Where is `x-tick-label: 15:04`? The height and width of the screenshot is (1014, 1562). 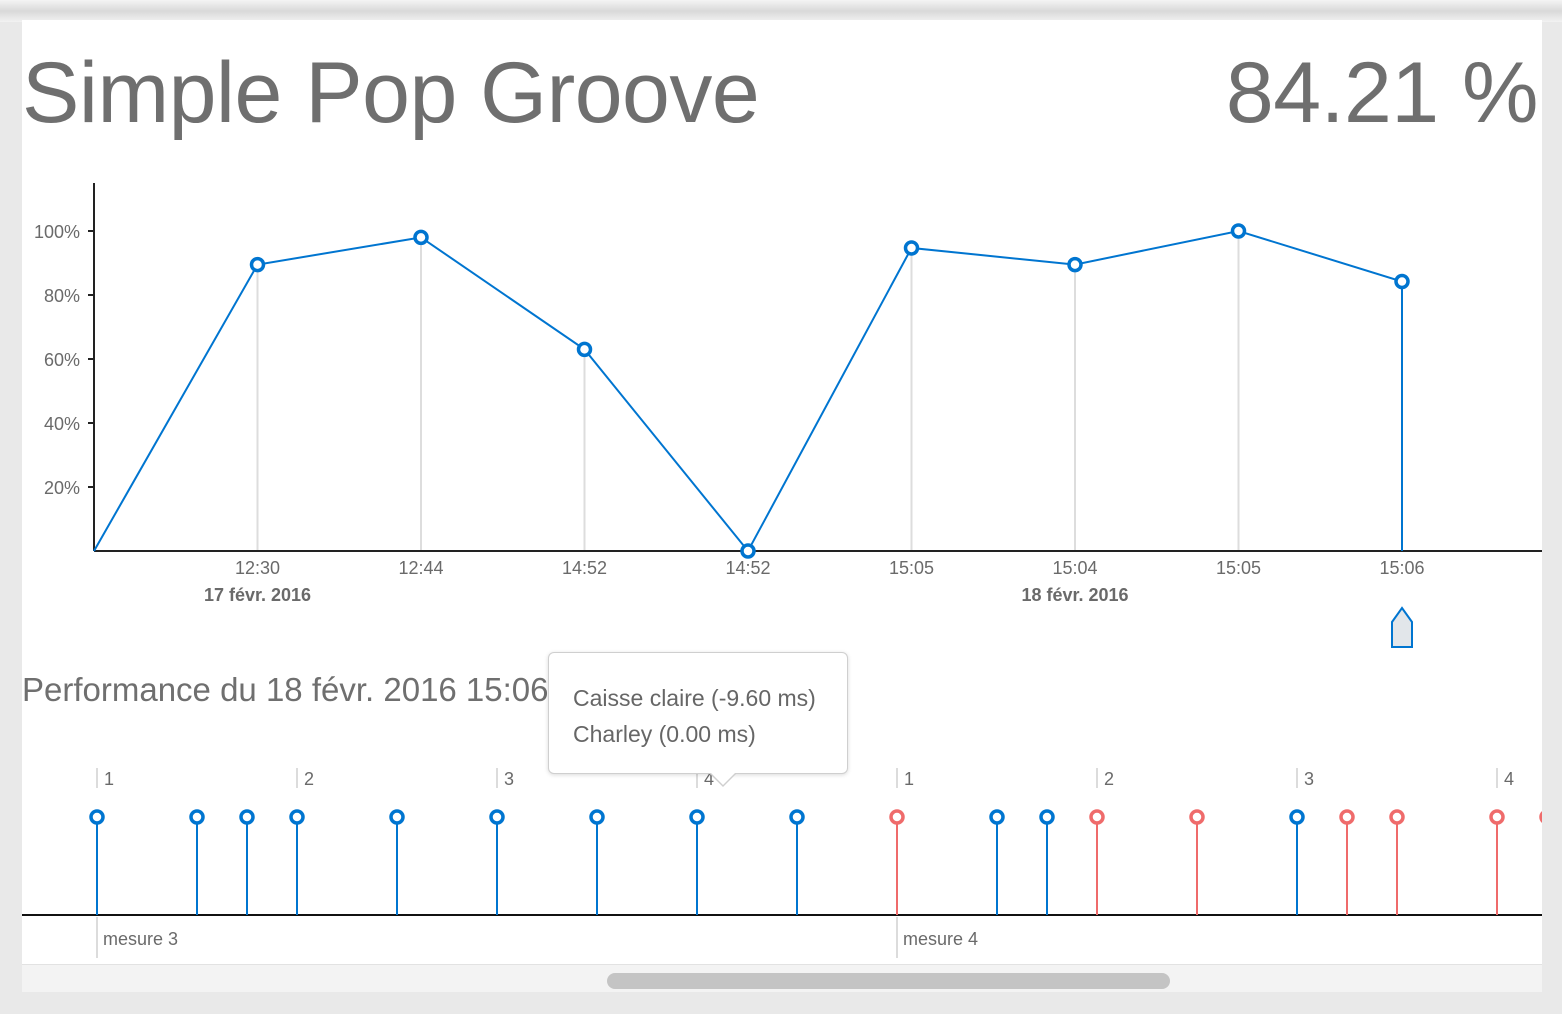 x-tick-label: 15:04 is located at coordinates (1074, 568).